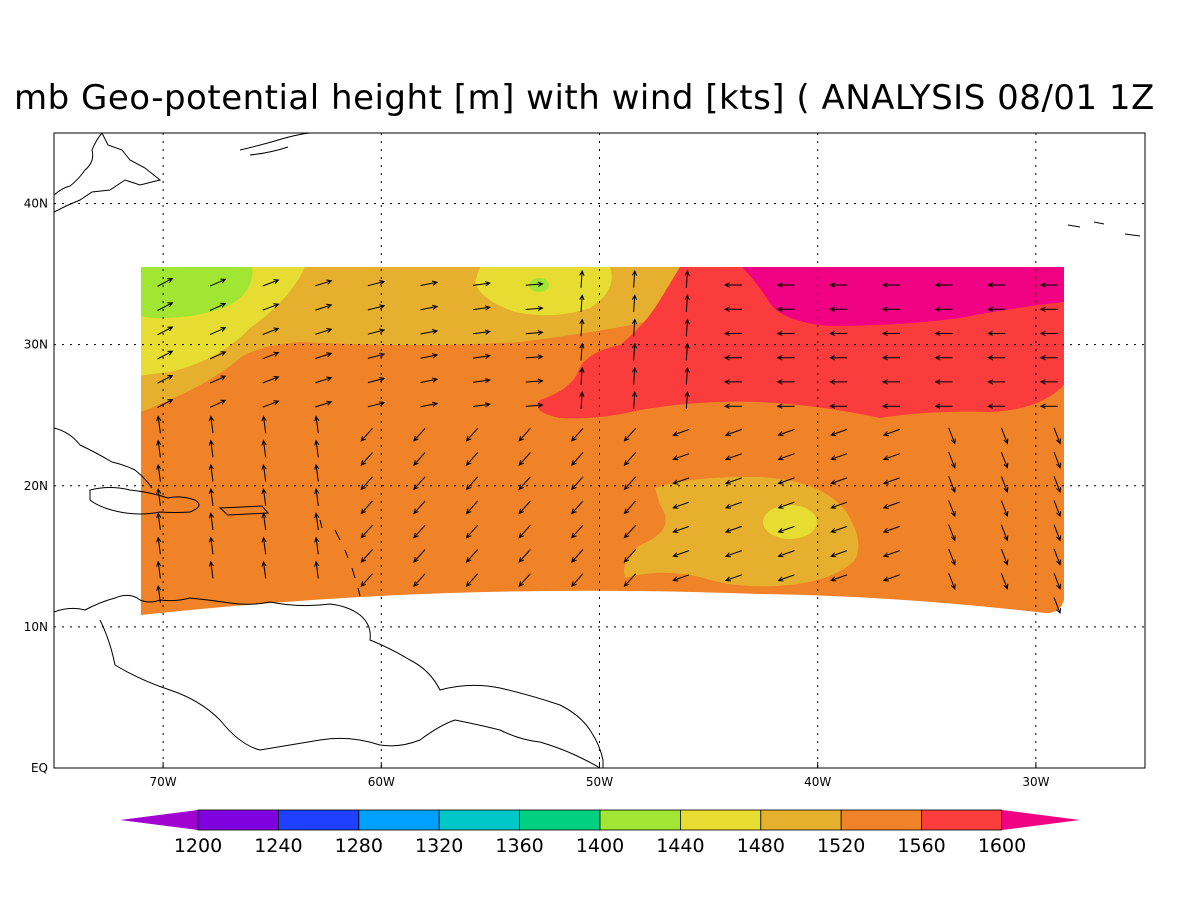  I want to click on band-1400-1440-spot, so click(539, 285).